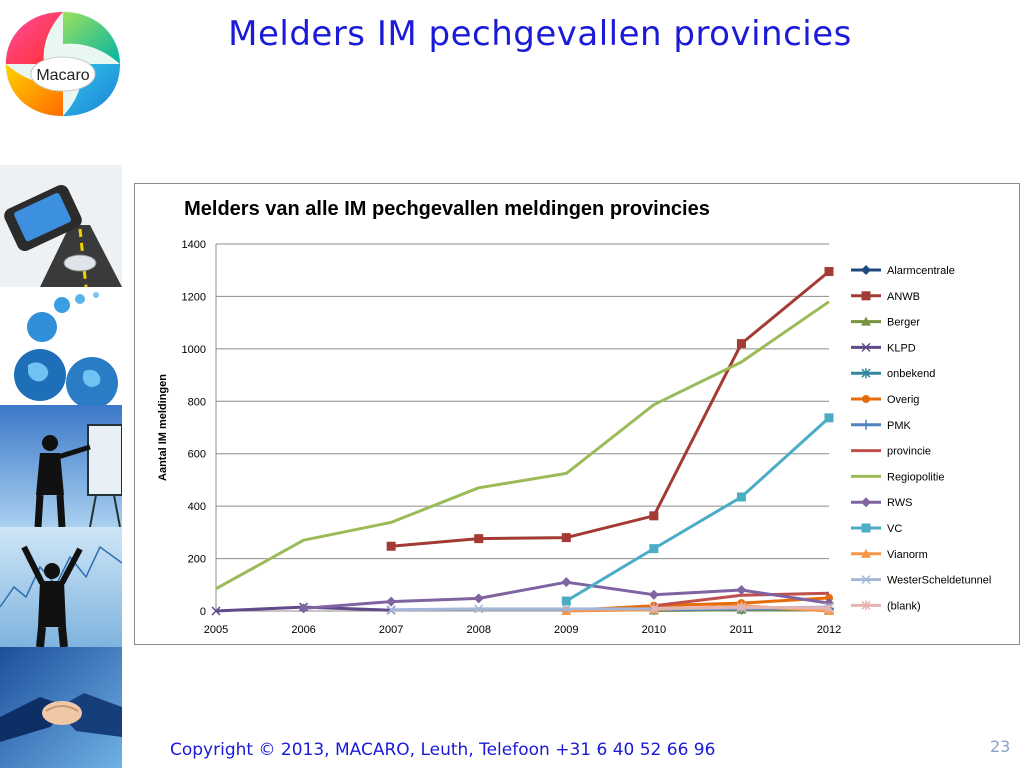 Image resolution: width=1024 pixels, height=768 pixels. Describe the element at coordinates (909, 452) in the screenshot. I see `legend-item-label: provincie` at that location.